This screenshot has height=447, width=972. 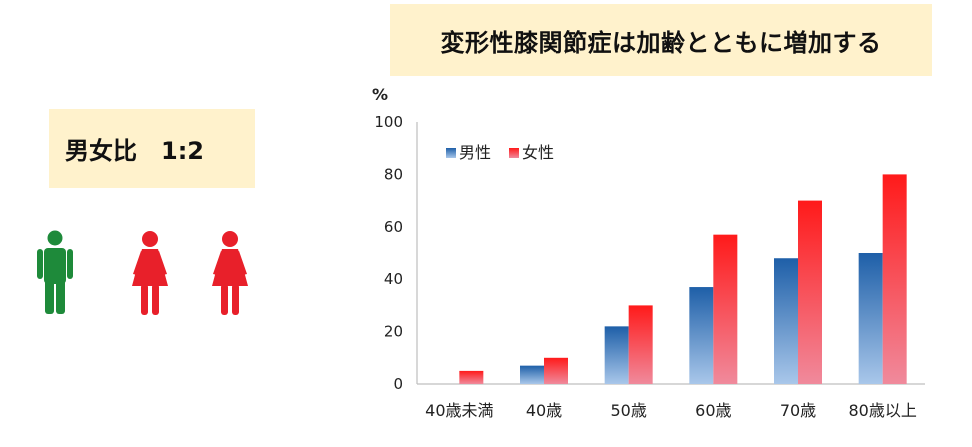 What do you see at coordinates (475, 152) in the screenshot?
I see `legend-label-male: 男性` at bounding box center [475, 152].